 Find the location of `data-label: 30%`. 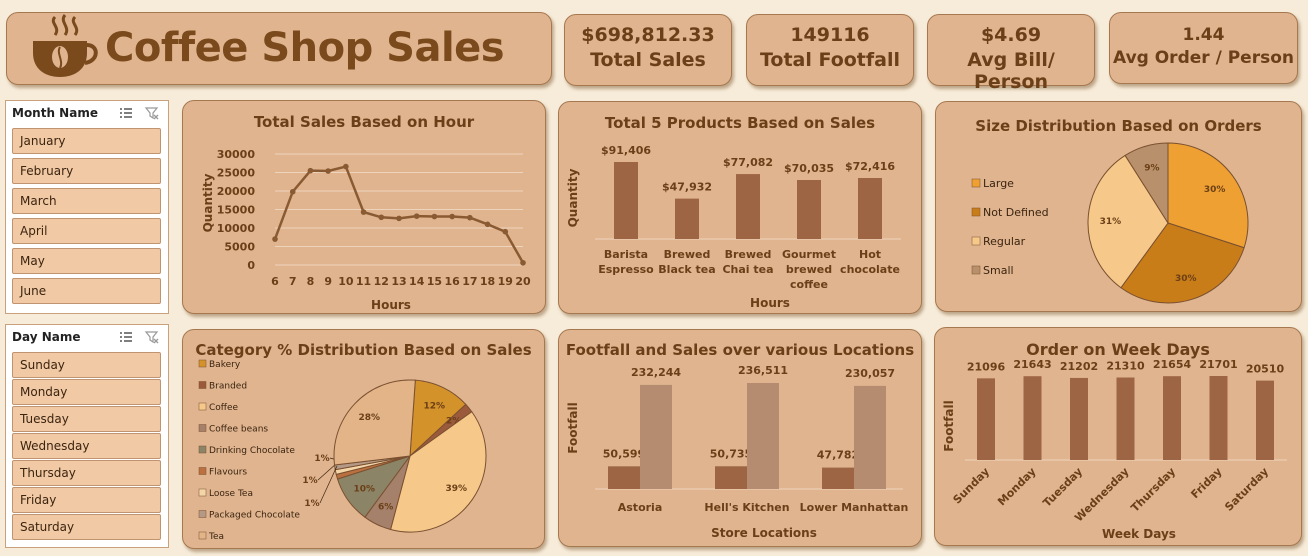

data-label: 30% is located at coordinates (1215, 190).